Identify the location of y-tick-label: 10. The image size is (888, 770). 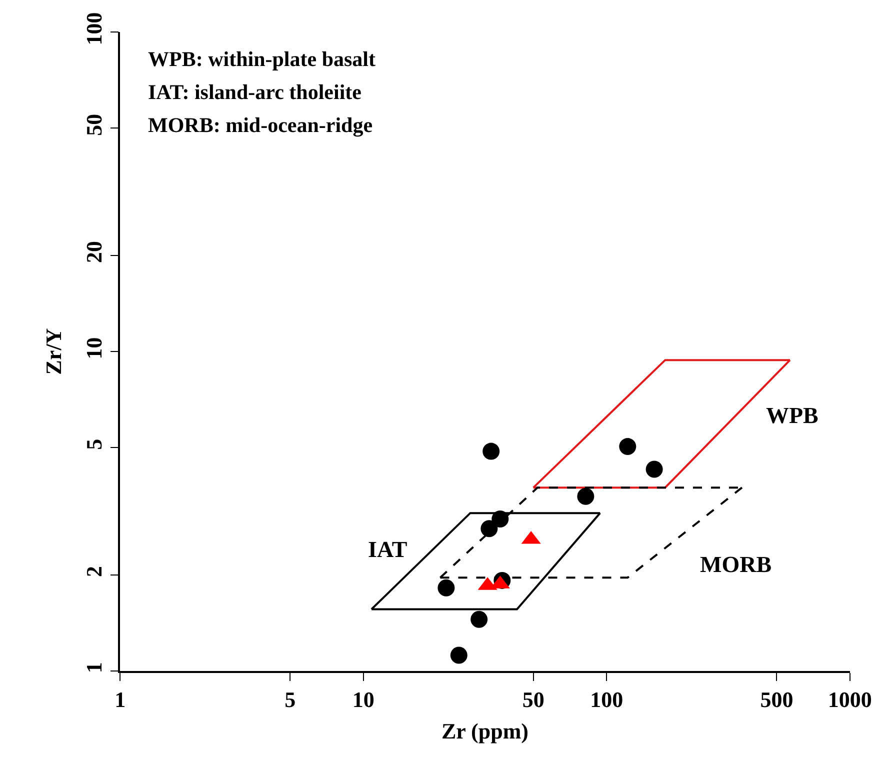
(93, 348).